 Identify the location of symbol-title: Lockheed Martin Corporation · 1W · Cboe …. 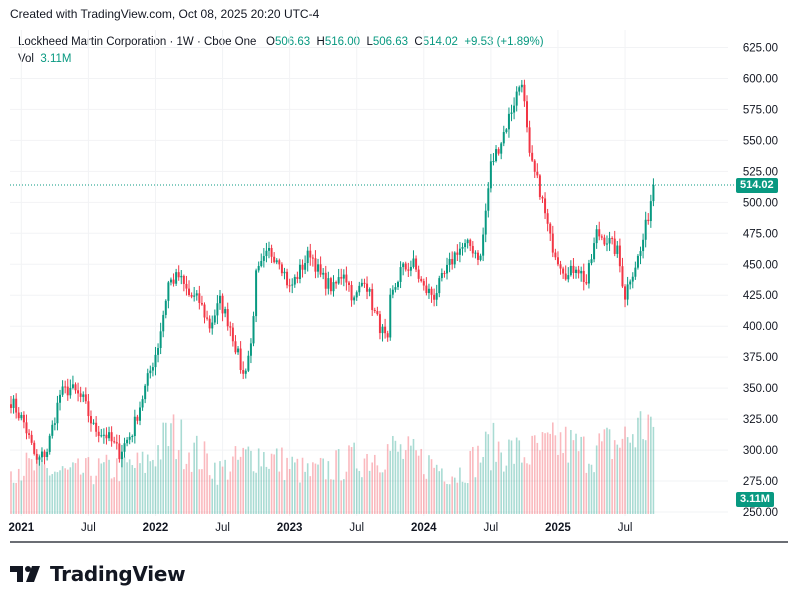
(137, 42).